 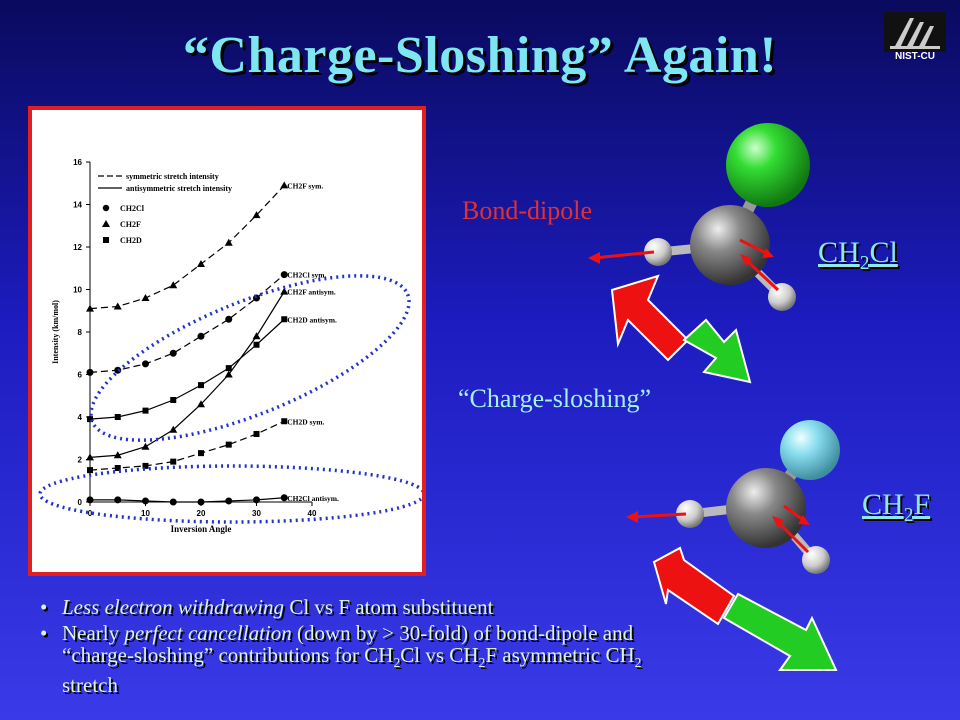 What do you see at coordinates (305, 421) in the screenshot?
I see `series-label: CH2D sym.` at bounding box center [305, 421].